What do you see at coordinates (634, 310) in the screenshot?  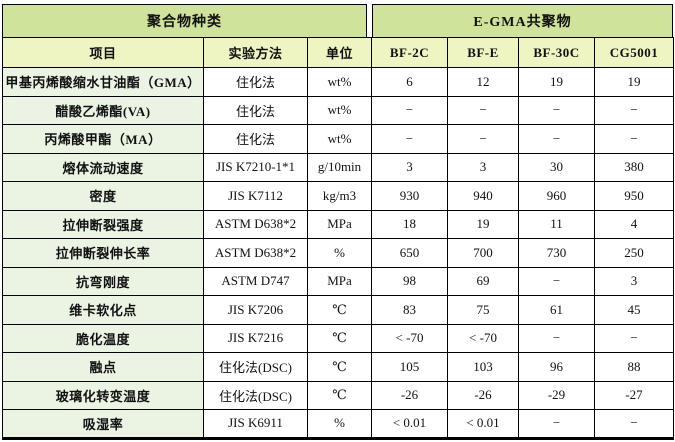 I see `cell-value: 45` at bounding box center [634, 310].